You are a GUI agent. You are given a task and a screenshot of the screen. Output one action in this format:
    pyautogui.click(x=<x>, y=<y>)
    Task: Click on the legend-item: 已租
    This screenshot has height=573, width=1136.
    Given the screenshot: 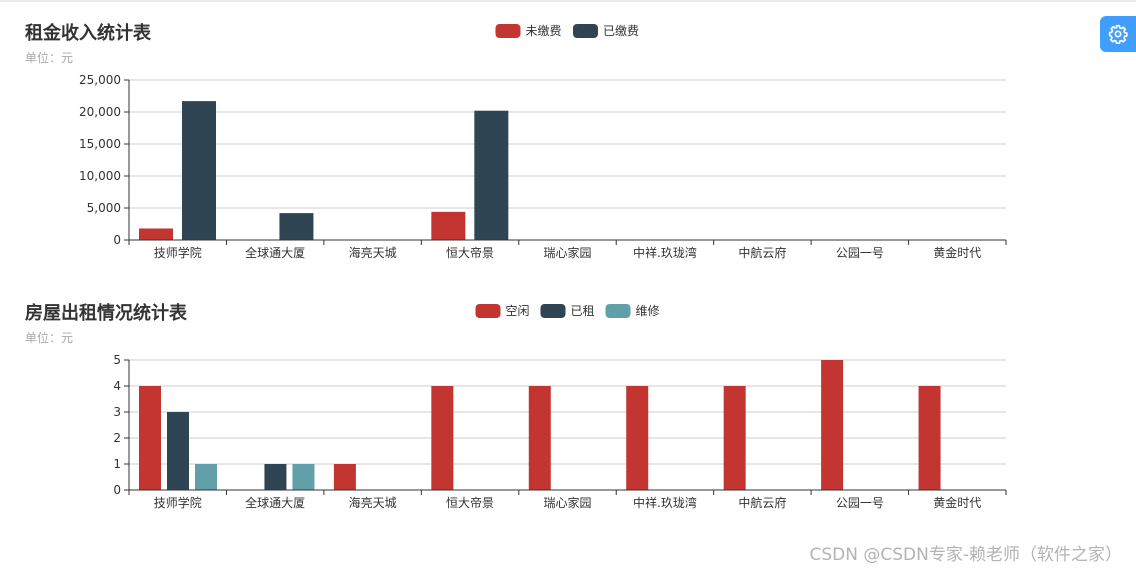 What is the action you would take?
    pyautogui.click(x=567, y=311)
    